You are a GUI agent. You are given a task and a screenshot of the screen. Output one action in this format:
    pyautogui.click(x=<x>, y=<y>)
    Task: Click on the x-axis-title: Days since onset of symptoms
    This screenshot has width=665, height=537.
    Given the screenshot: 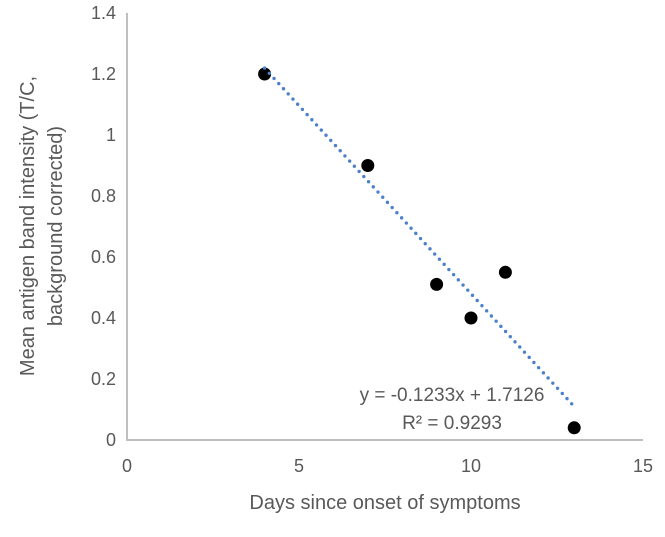 What is the action you would take?
    pyautogui.click(x=385, y=503)
    